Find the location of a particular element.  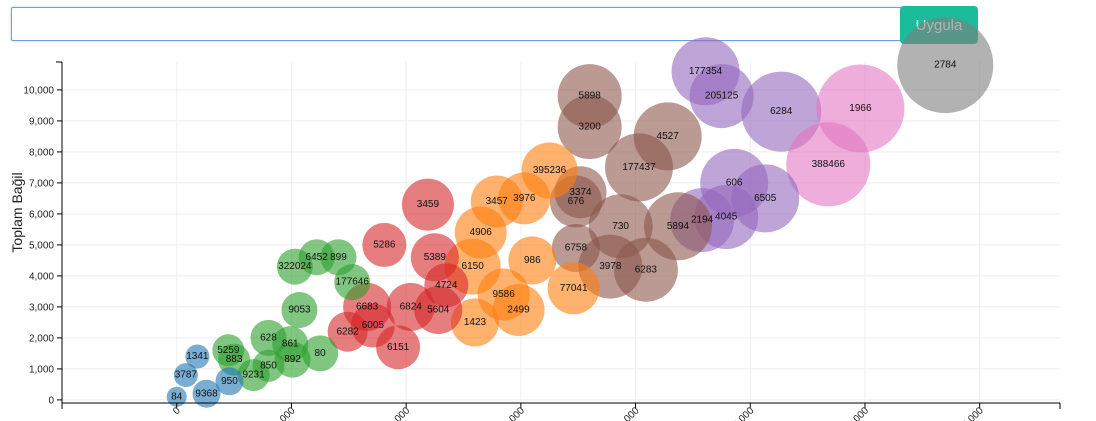

y-tick-label: 6,000 is located at coordinates (41, 214).